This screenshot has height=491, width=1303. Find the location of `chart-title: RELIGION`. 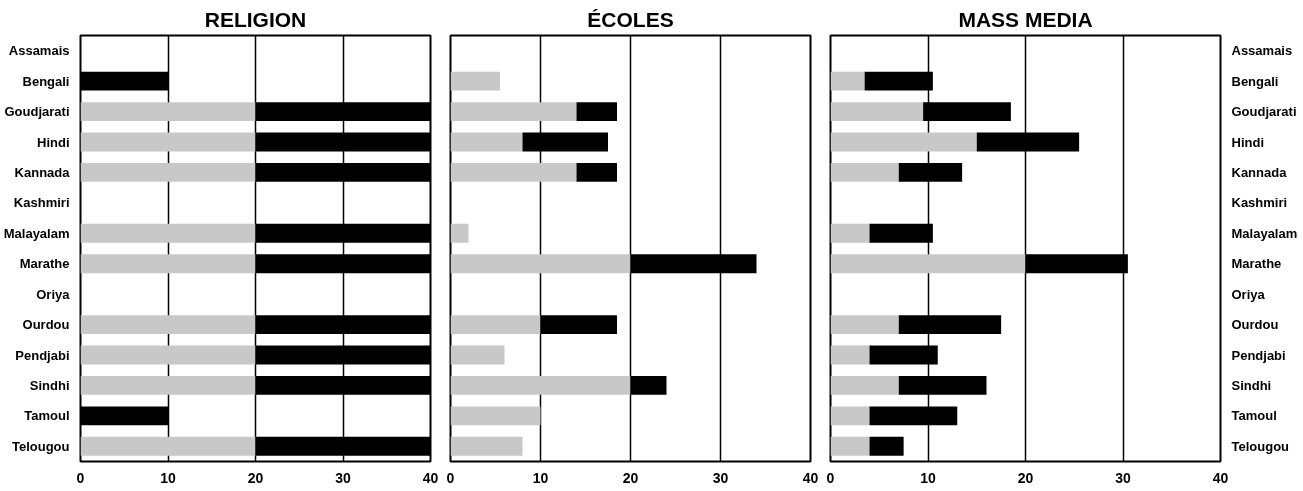

chart-title: RELIGION is located at coordinates (255, 19).